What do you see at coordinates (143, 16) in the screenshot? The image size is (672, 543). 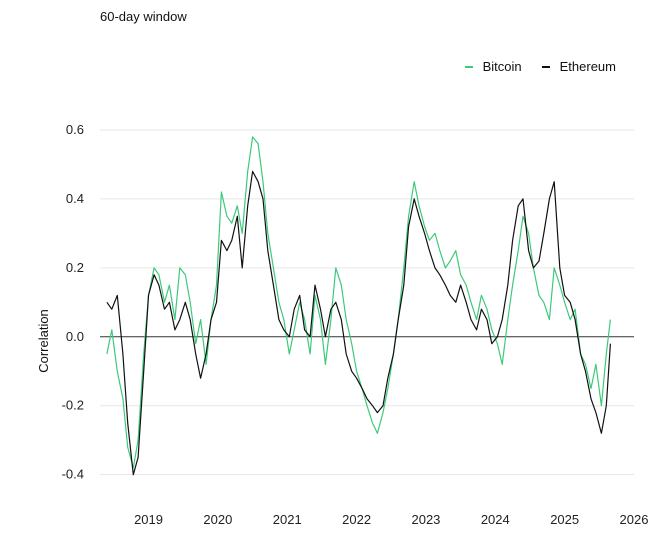 I see `chart-subtitle: 60-day window` at bounding box center [143, 16].